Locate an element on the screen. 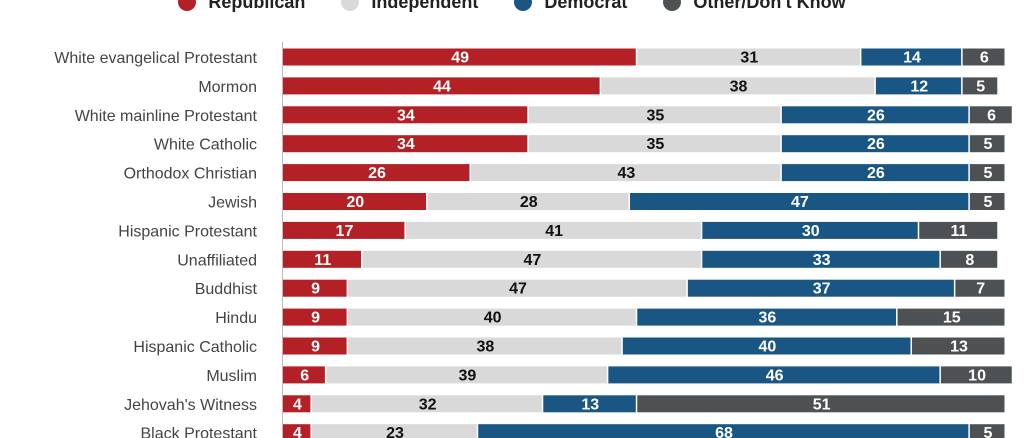 Image resolution: width=1024 pixels, height=438 pixels. bar-other-don-t-know-muslim is located at coordinates (976, 375).